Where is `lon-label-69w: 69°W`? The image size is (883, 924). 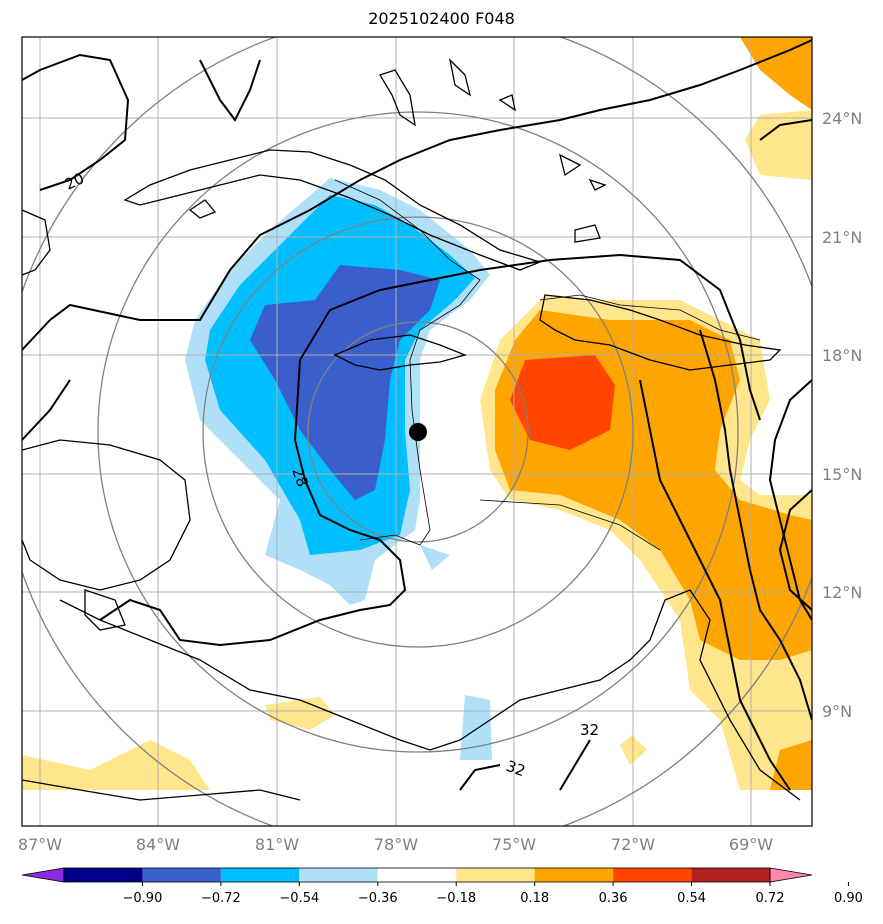 lon-label-69w: 69°W is located at coordinates (751, 844).